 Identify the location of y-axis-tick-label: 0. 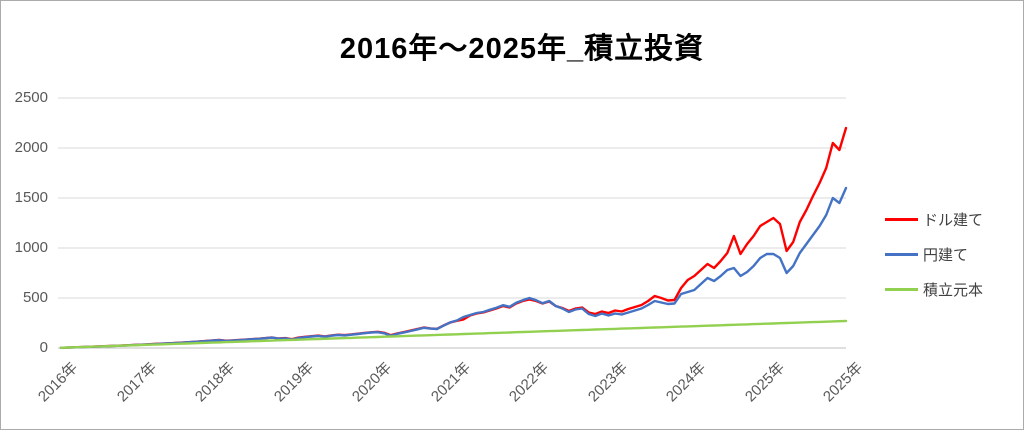
(43, 347).